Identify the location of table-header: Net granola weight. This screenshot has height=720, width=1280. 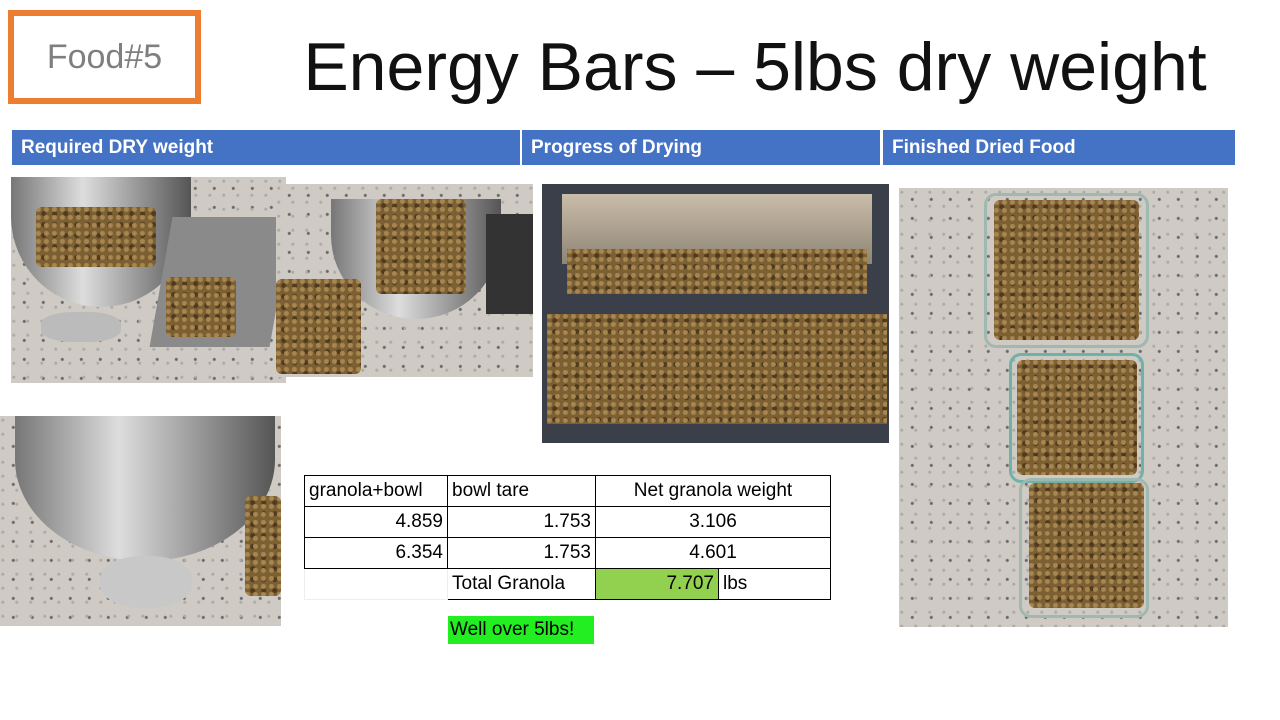
(713, 491).